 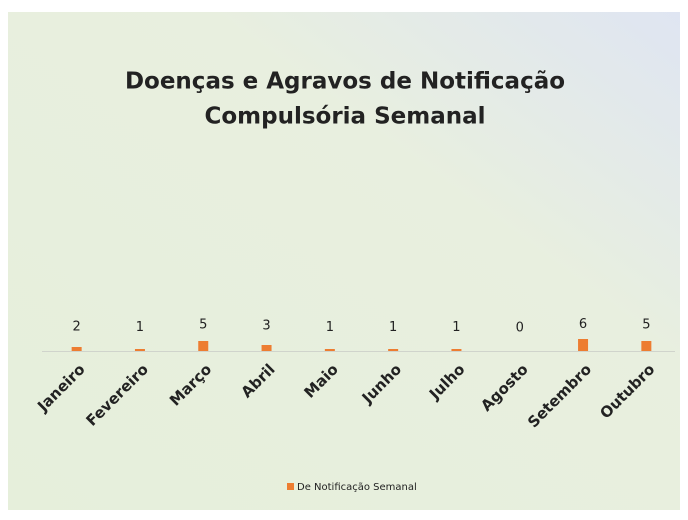 What do you see at coordinates (266, 326) in the screenshot?
I see `data-label: 3` at bounding box center [266, 326].